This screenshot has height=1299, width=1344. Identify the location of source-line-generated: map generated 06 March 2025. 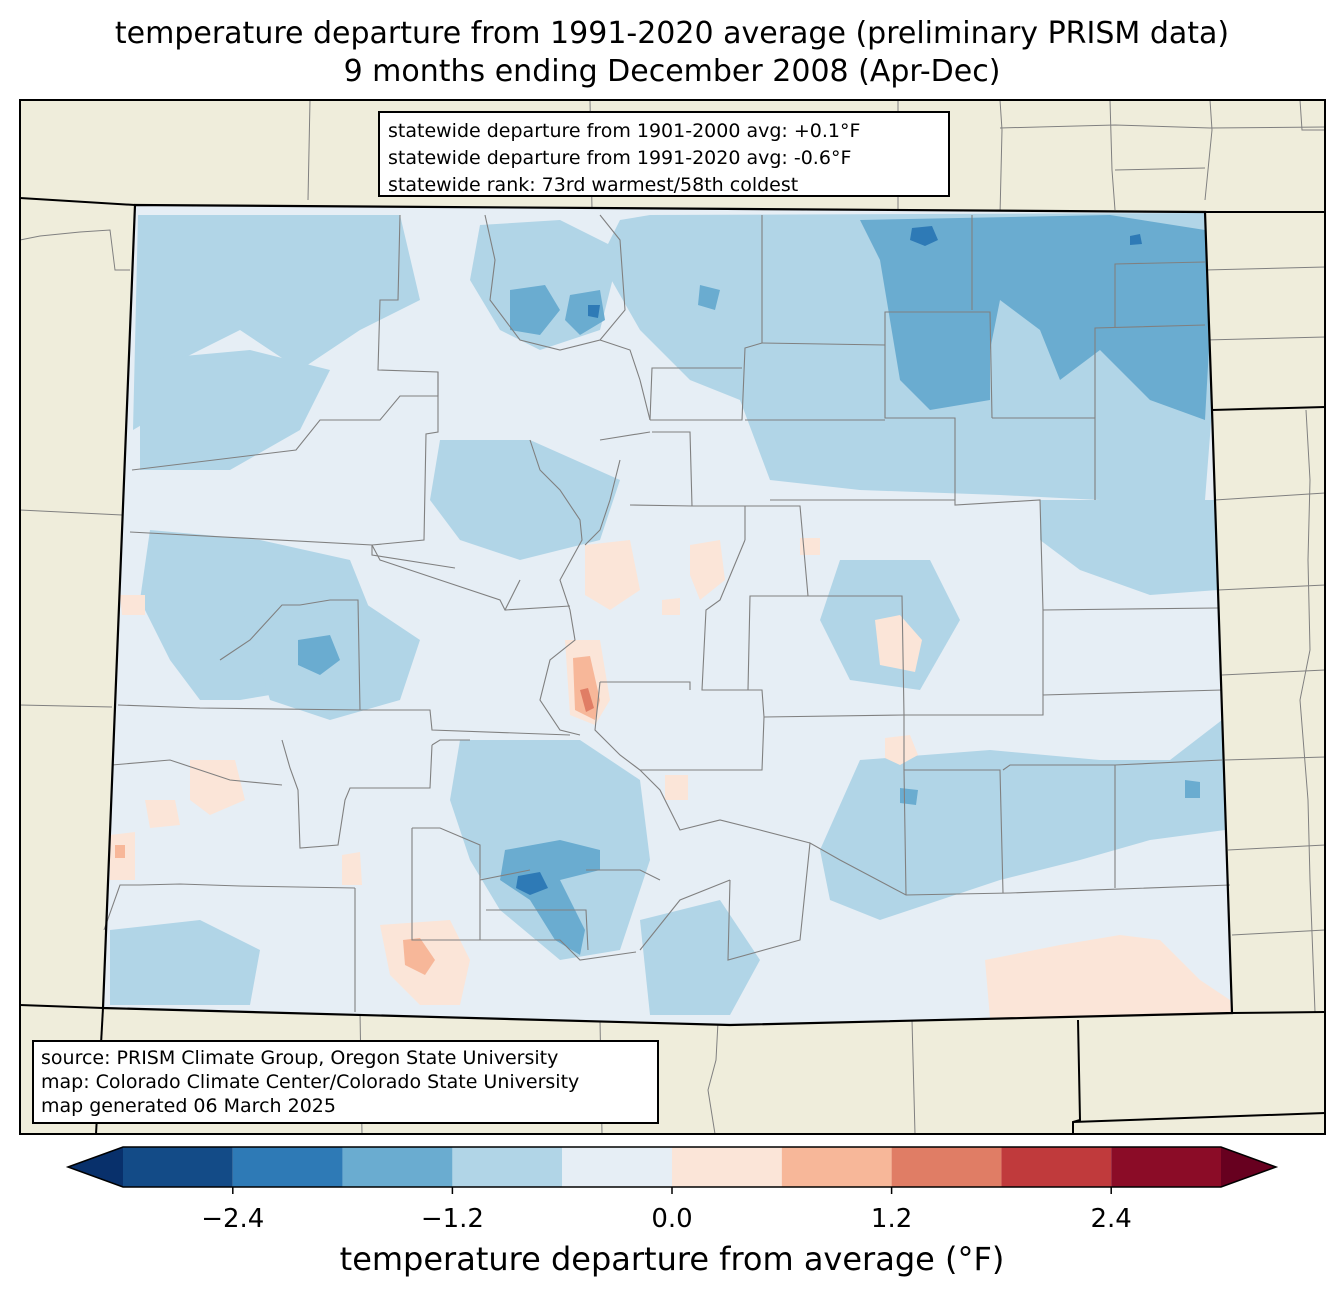
(188, 1106).